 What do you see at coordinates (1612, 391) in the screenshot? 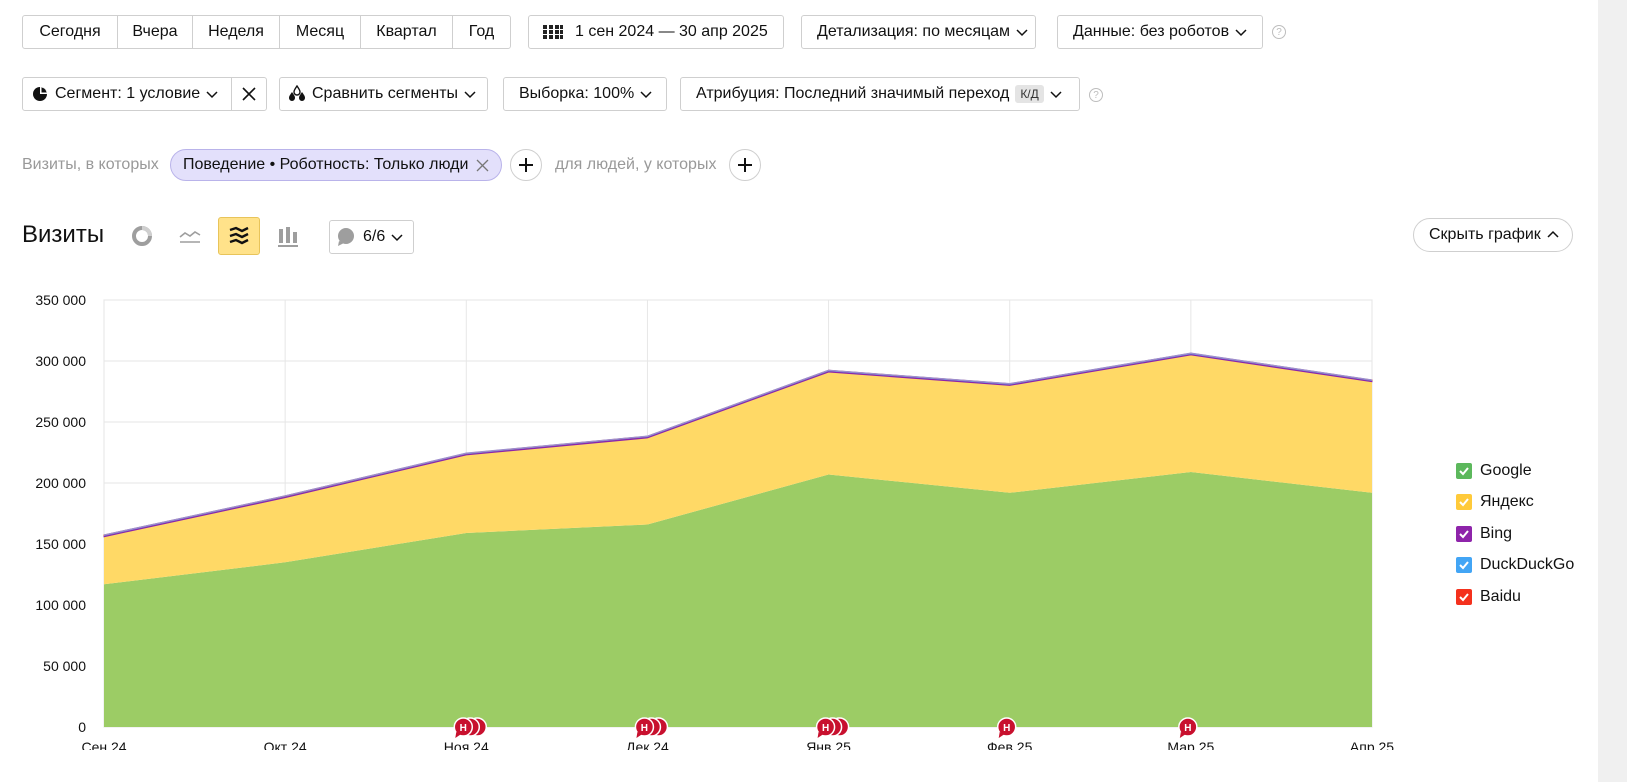
I see `page-scrollbar` at bounding box center [1612, 391].